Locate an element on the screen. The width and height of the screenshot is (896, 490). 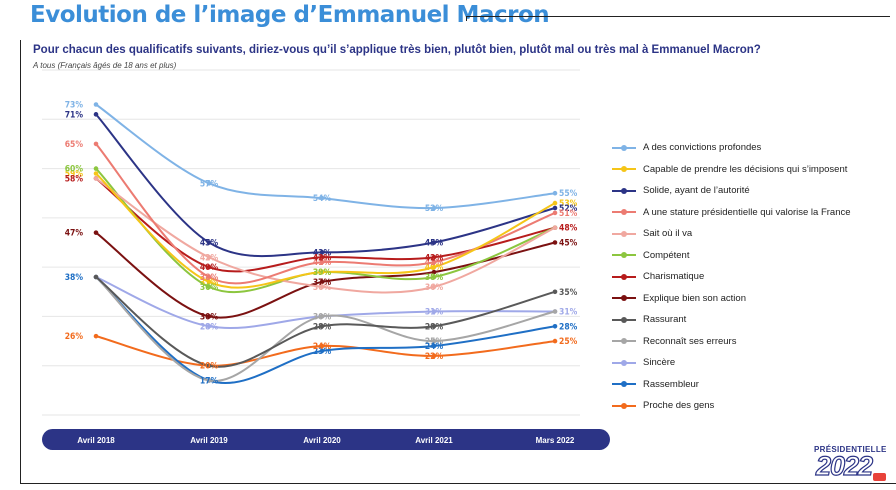
x-axis-band is located at coordinates (326, 439).